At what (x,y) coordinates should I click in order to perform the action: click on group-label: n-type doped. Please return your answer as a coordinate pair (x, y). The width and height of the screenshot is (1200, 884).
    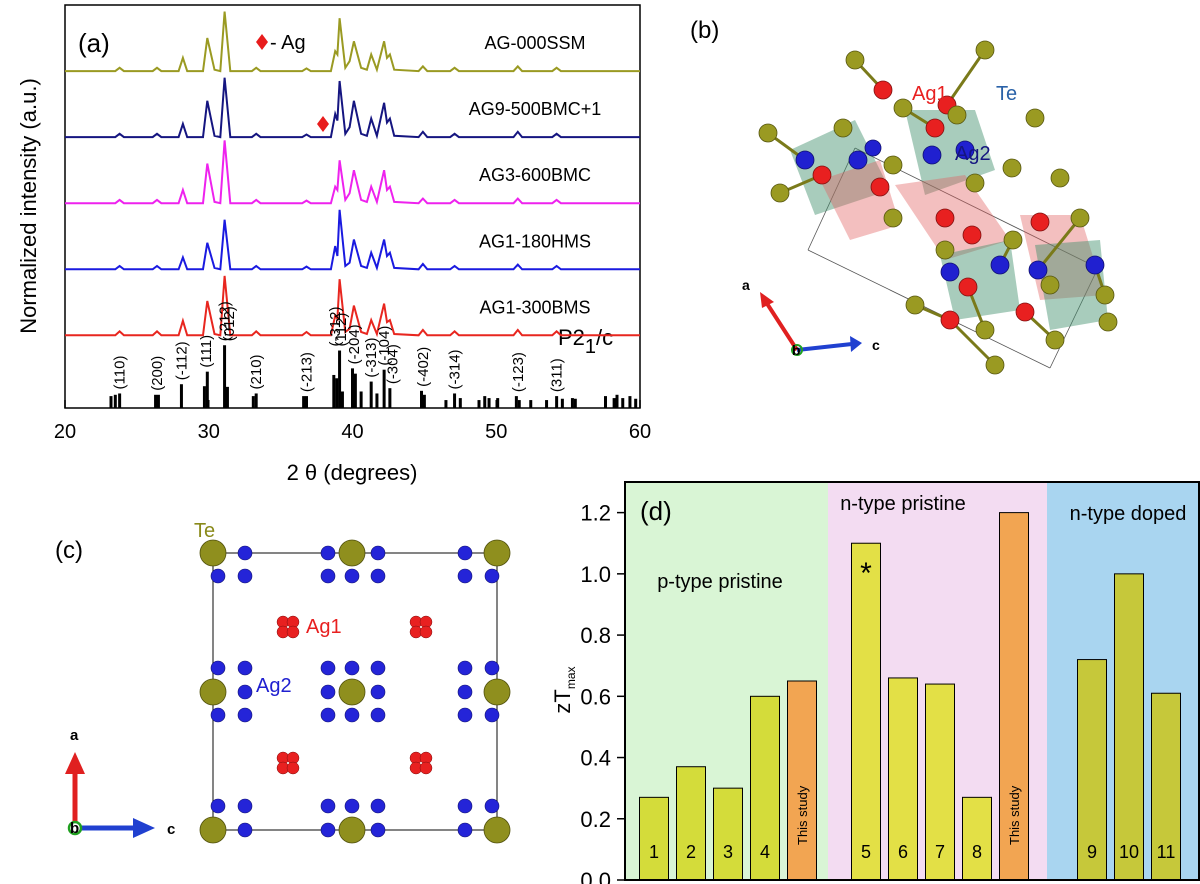
    Looking at the image, I should click on (1128, 514).